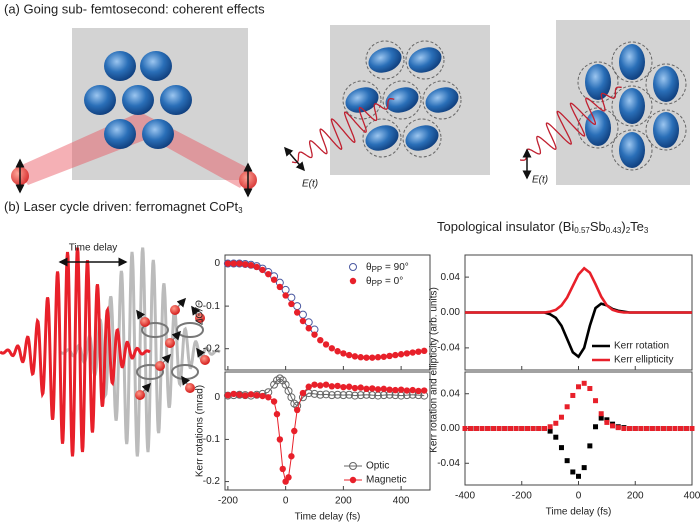 The image size is (700, 525). I want to click on plot-frame, so click(327, 312).